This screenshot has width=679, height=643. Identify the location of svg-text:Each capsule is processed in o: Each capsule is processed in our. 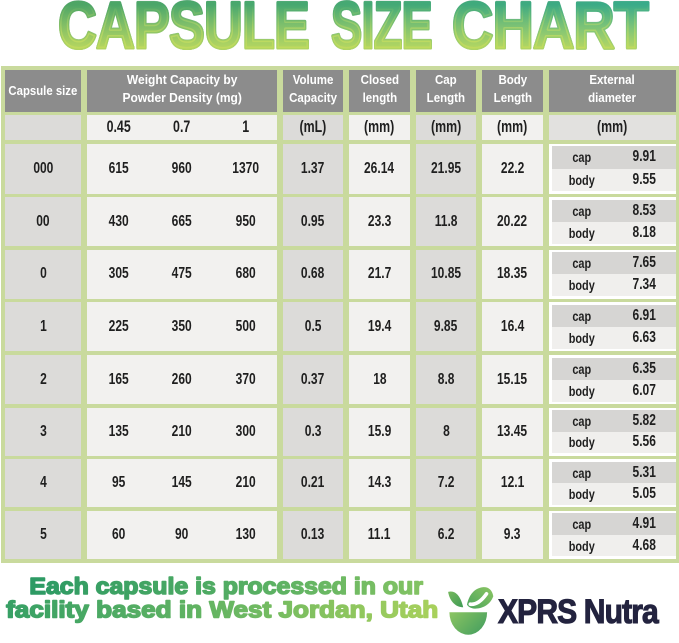
(225, 587).